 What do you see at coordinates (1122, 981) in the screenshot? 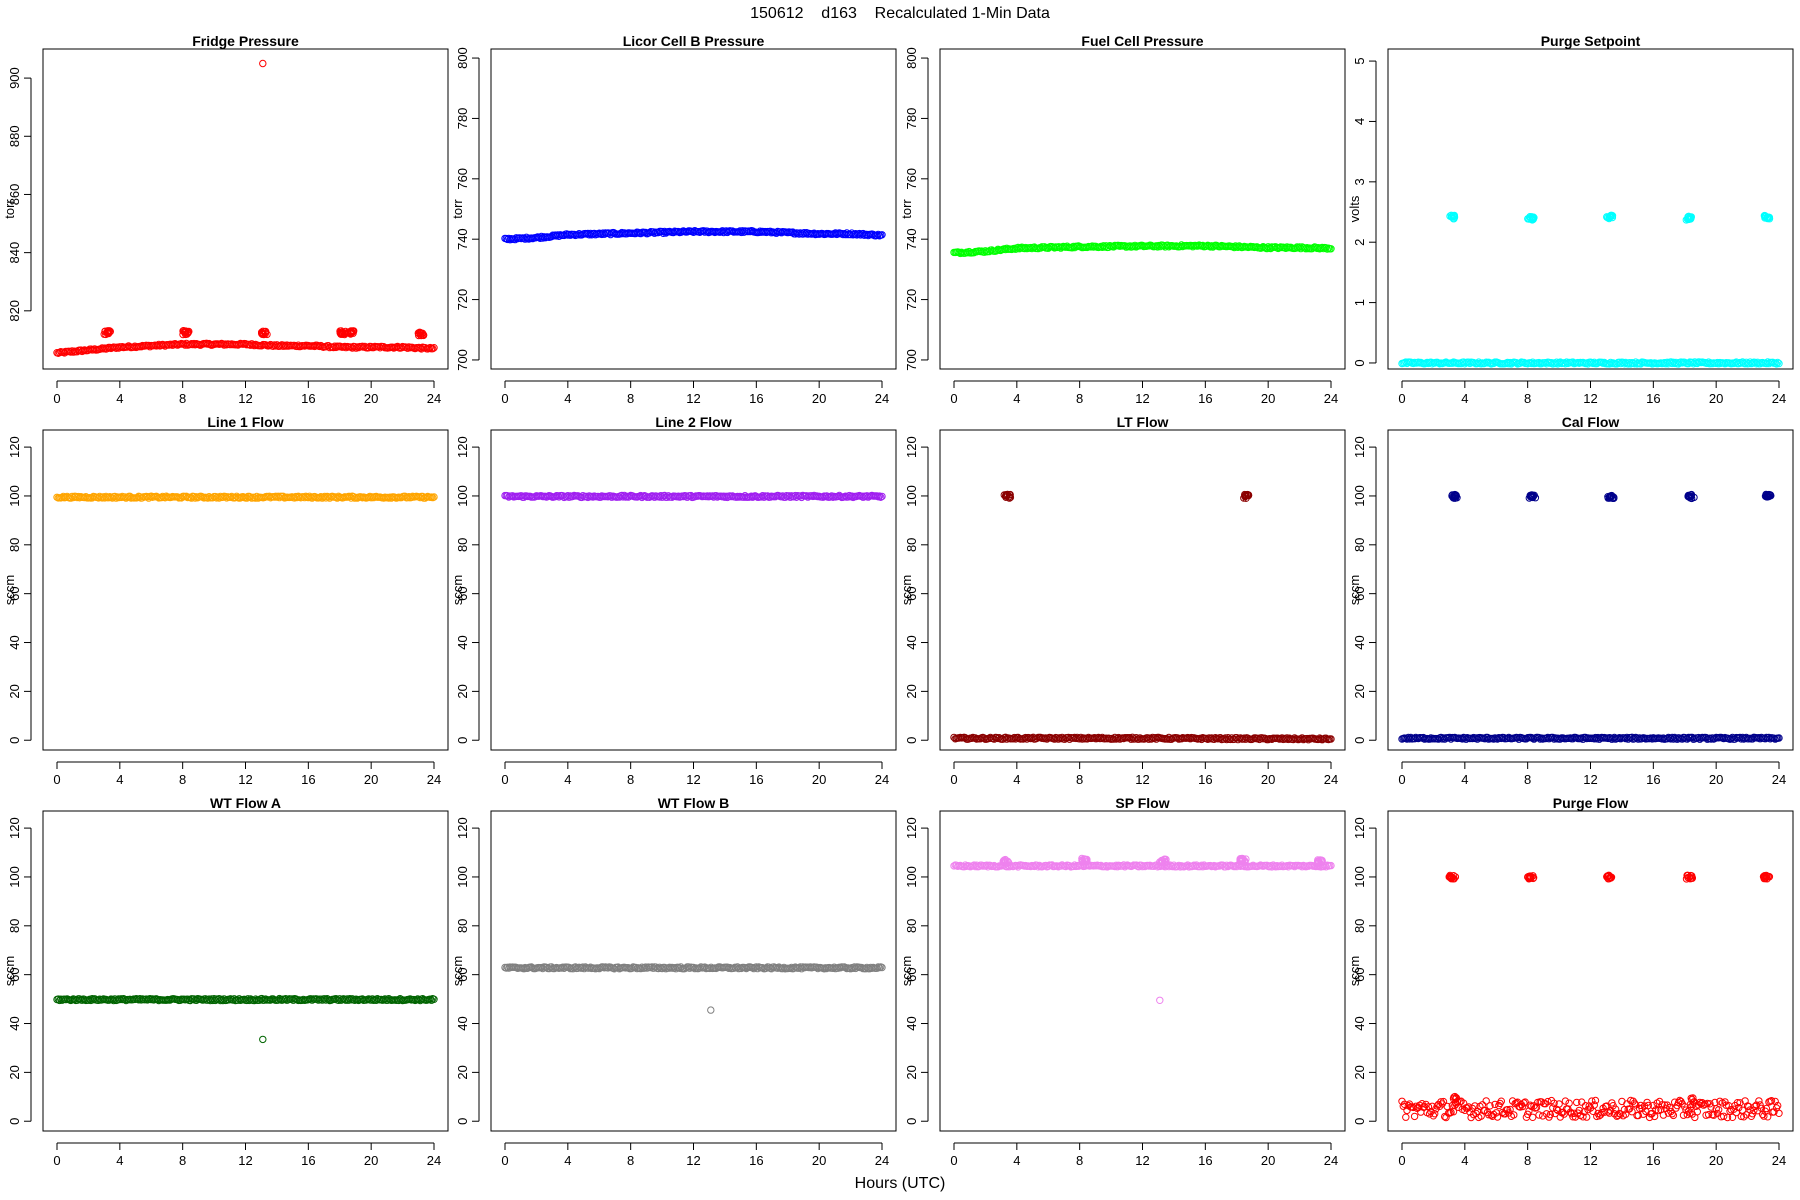
I see `chart-panel: SP Flow sccm 0 4 8 12 16 20 24 0 20 40 60 80 100 120` at bounding box center [1122, 981].